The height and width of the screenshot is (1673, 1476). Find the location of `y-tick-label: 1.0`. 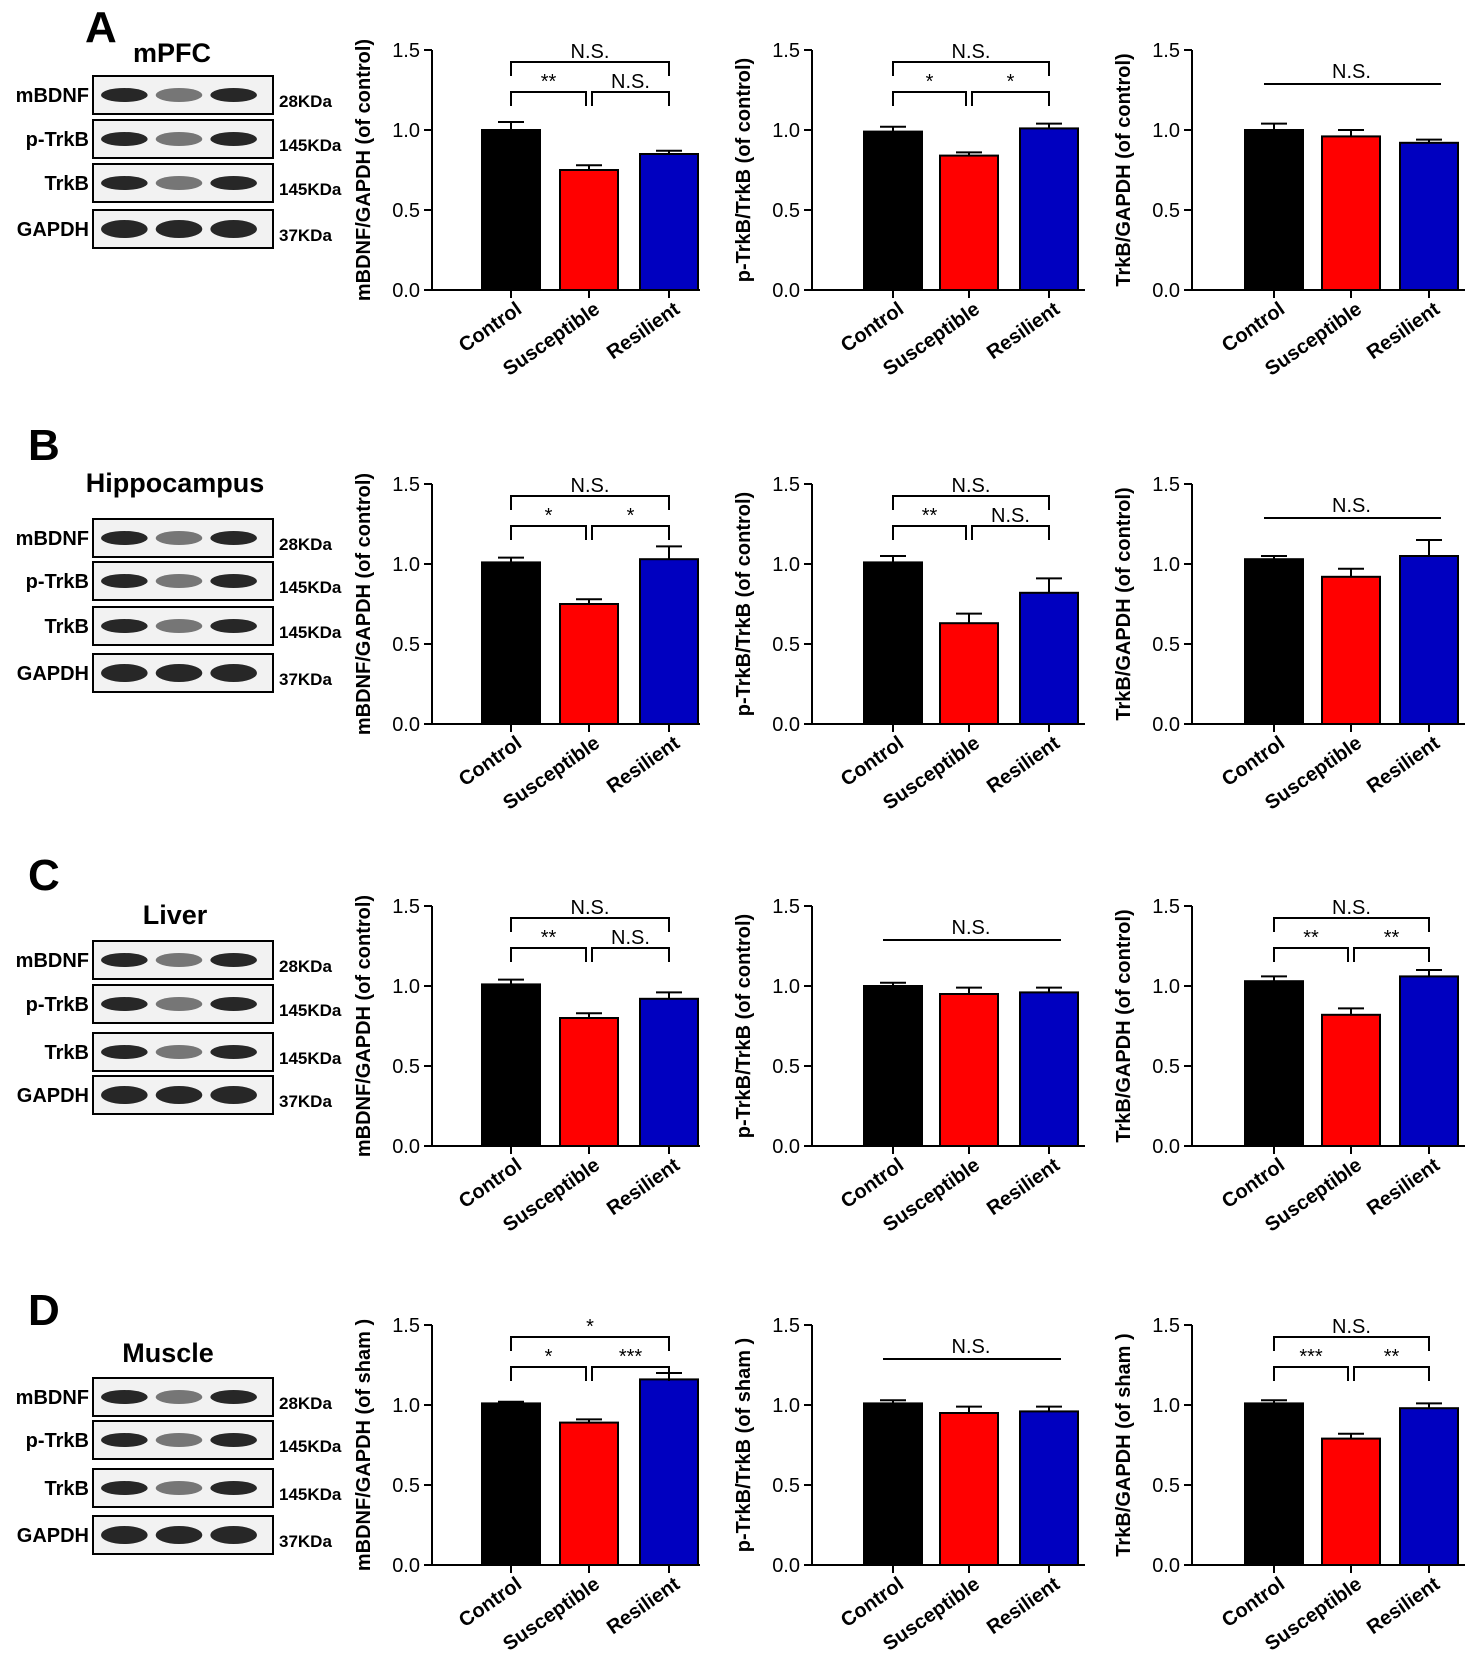

y-tick-label: 1.0 is located at coordinates (406, 1406).